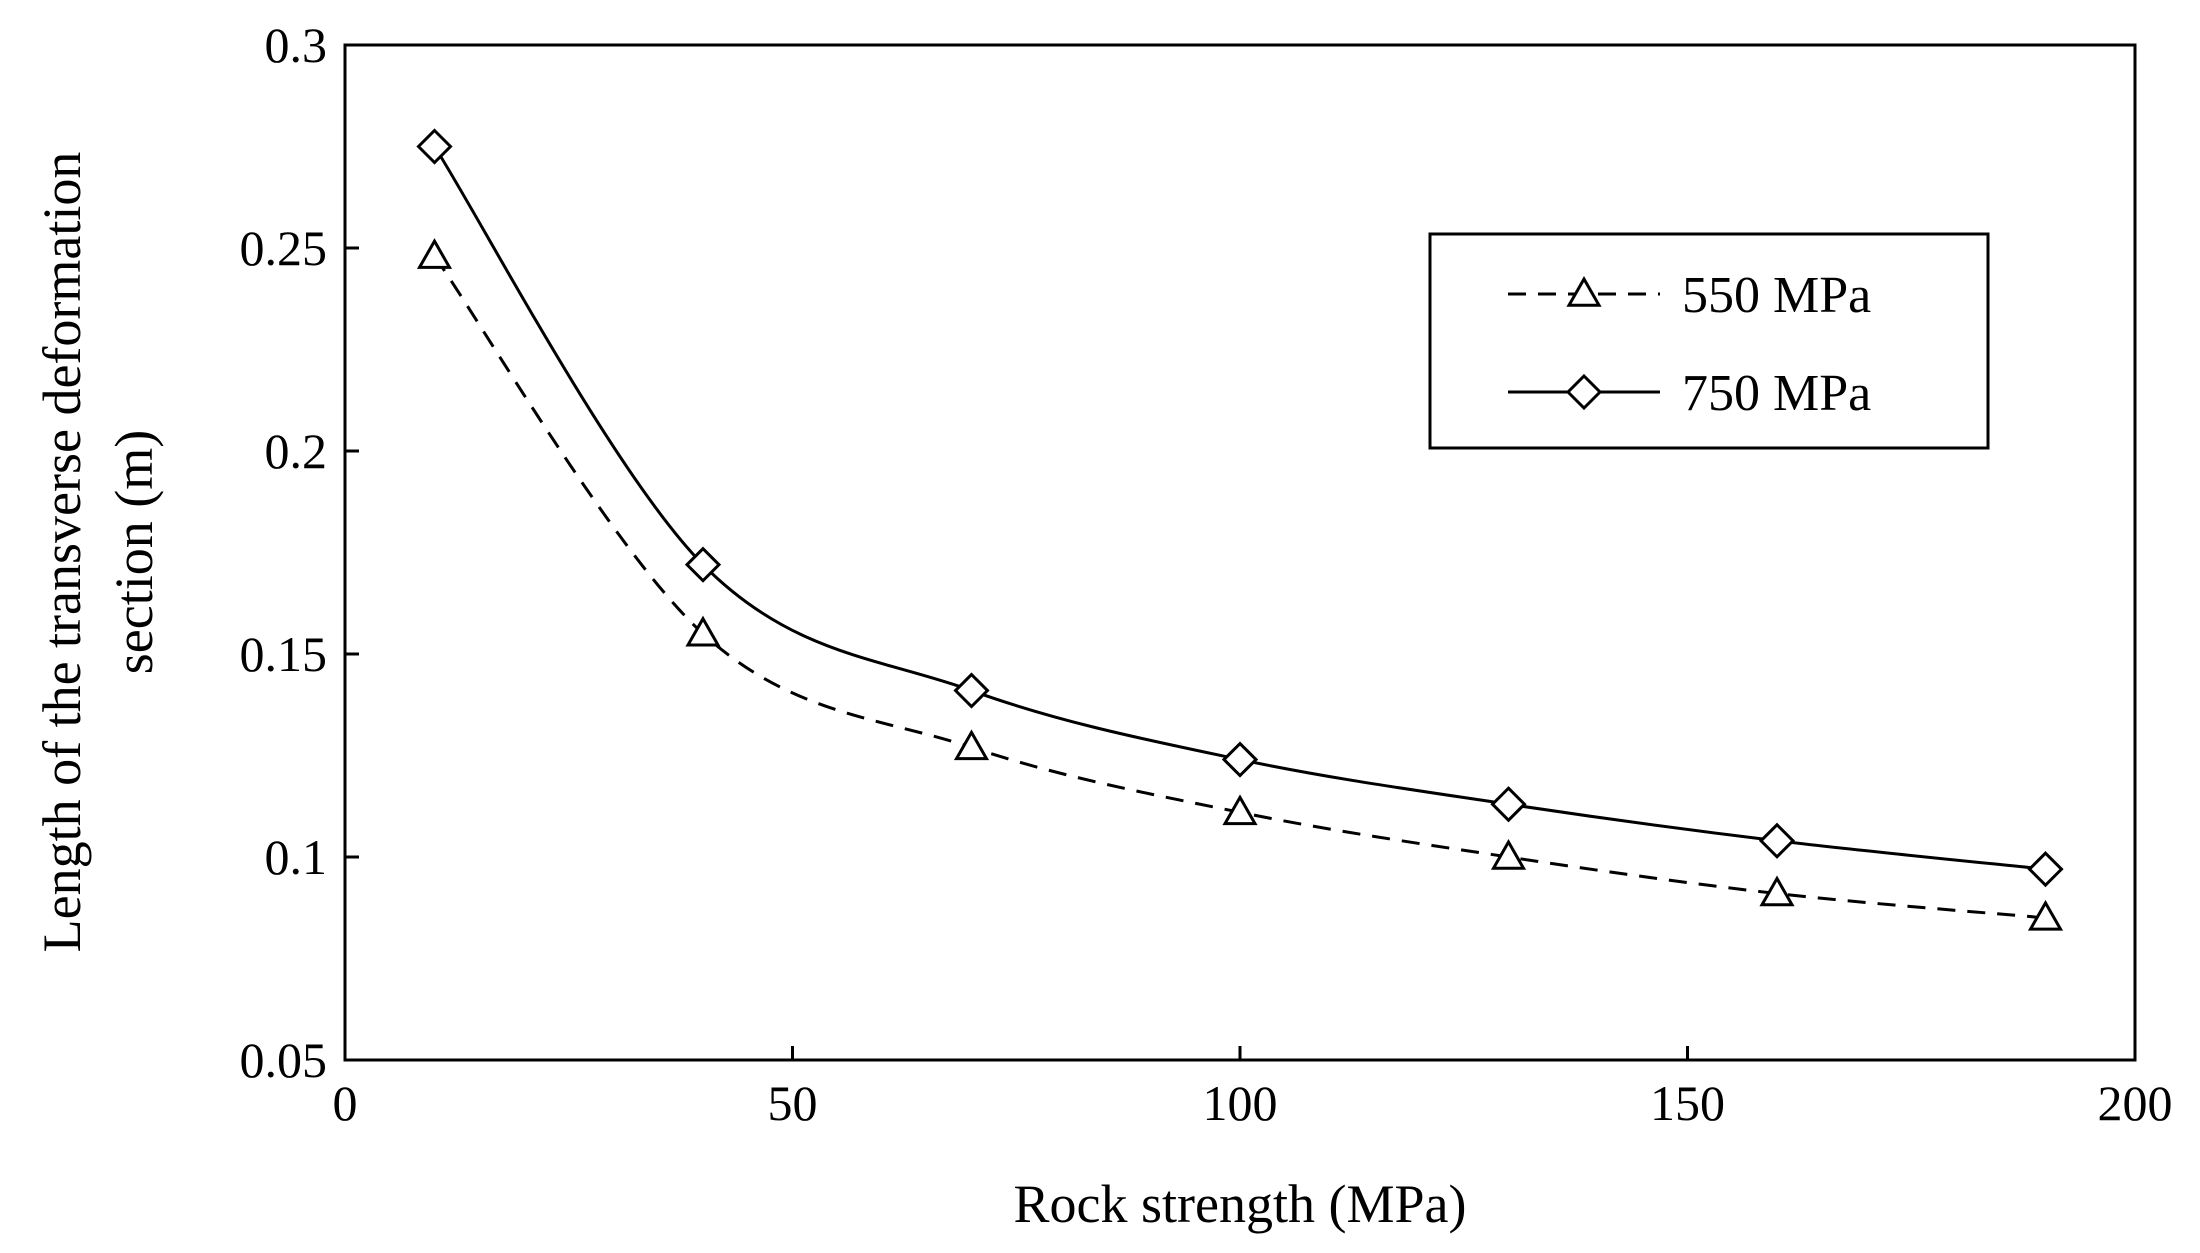  Describe the element at coordinates (62, 552) in the screenshot. I see `y-axis-title-line-1: Length of the transverse deformation` at that location.